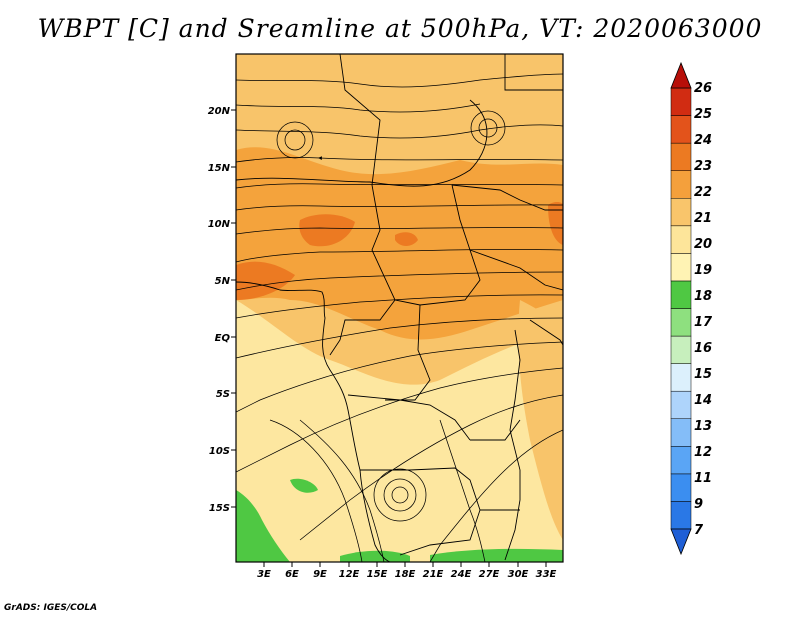 The image size is (800, 618). Describe the element at coordinates (546, 574) in the screenshot. I see `lon-tick-label: 33E` at that location.